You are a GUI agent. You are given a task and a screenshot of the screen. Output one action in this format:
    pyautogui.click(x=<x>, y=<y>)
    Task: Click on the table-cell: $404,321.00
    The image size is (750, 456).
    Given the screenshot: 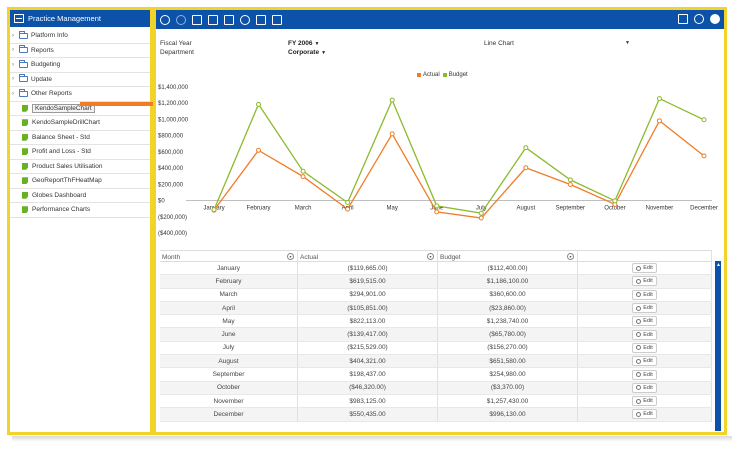 What is the action you would take?
    pyautogui.click(x=368, y=361)
    